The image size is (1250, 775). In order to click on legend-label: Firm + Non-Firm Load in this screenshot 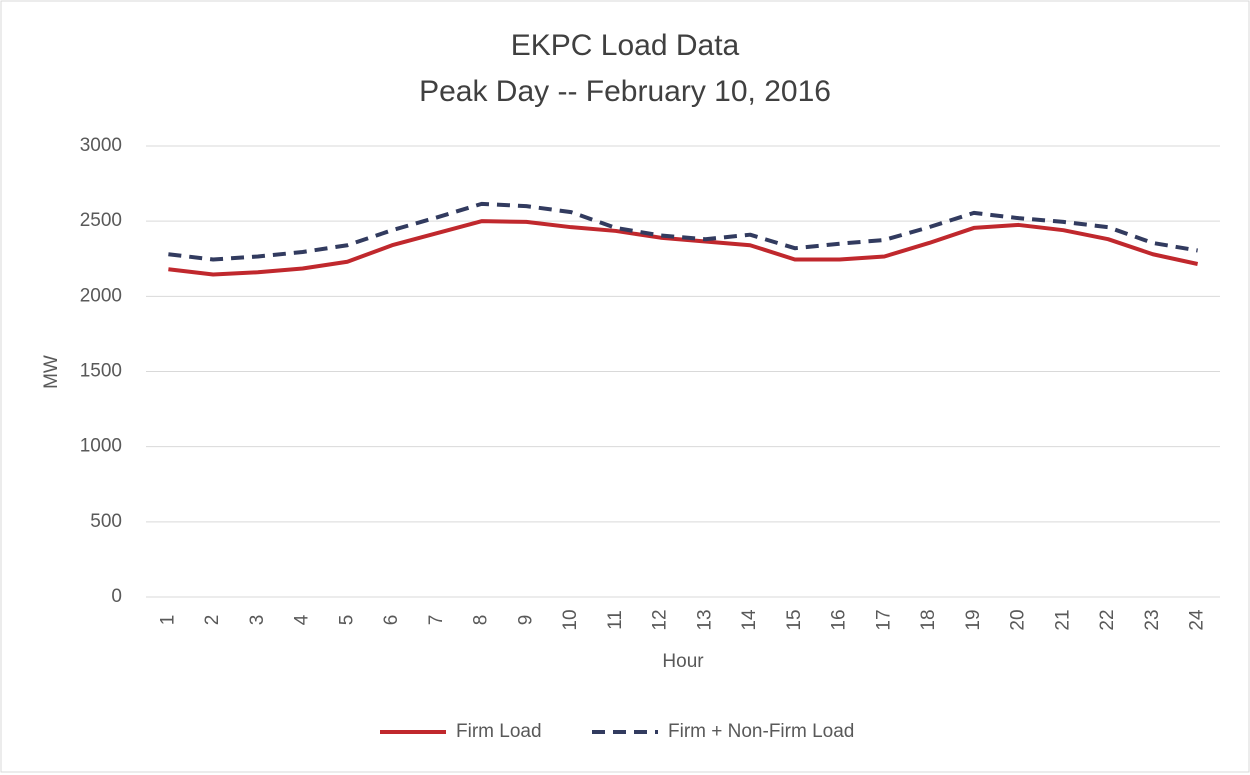, I will do `click(761, 731)`.